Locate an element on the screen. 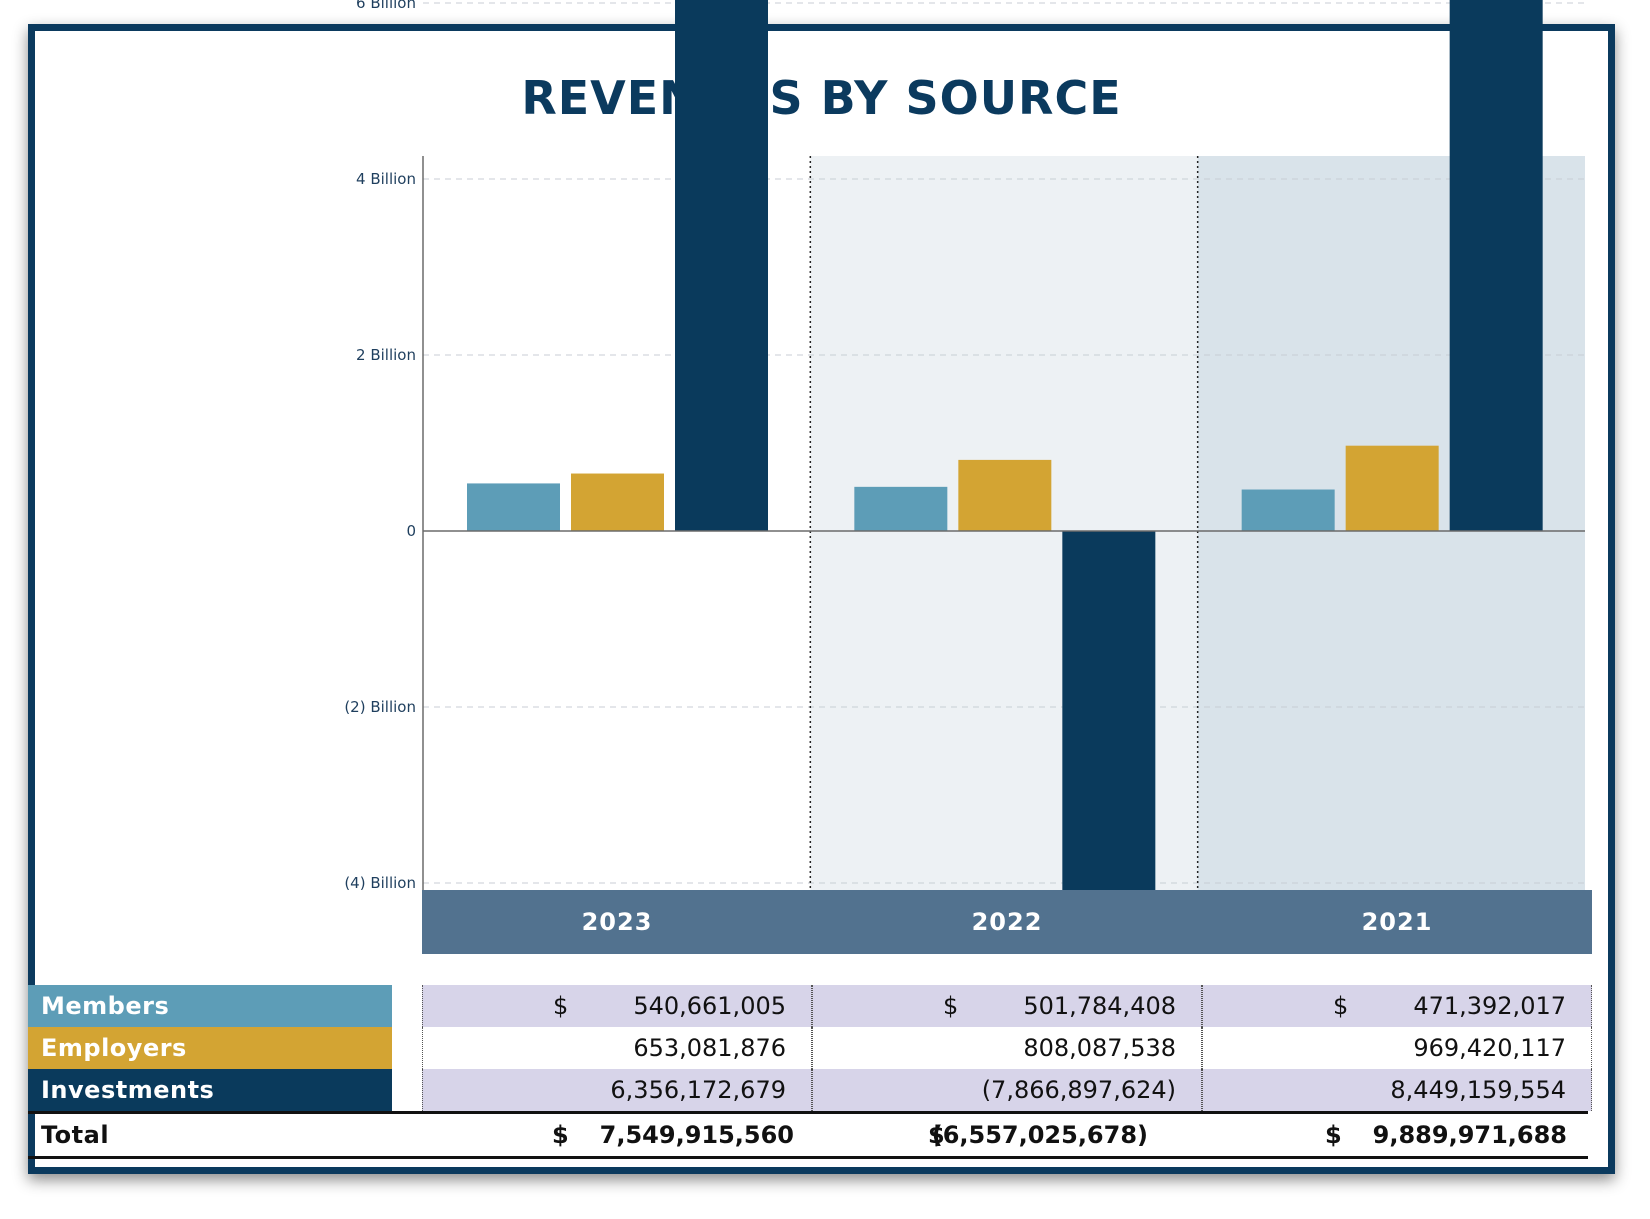 The height and width of the screenshot is (1219, 1650). cell-employers-2022: 808,087,538 is located at coordinates (1007, 1048).